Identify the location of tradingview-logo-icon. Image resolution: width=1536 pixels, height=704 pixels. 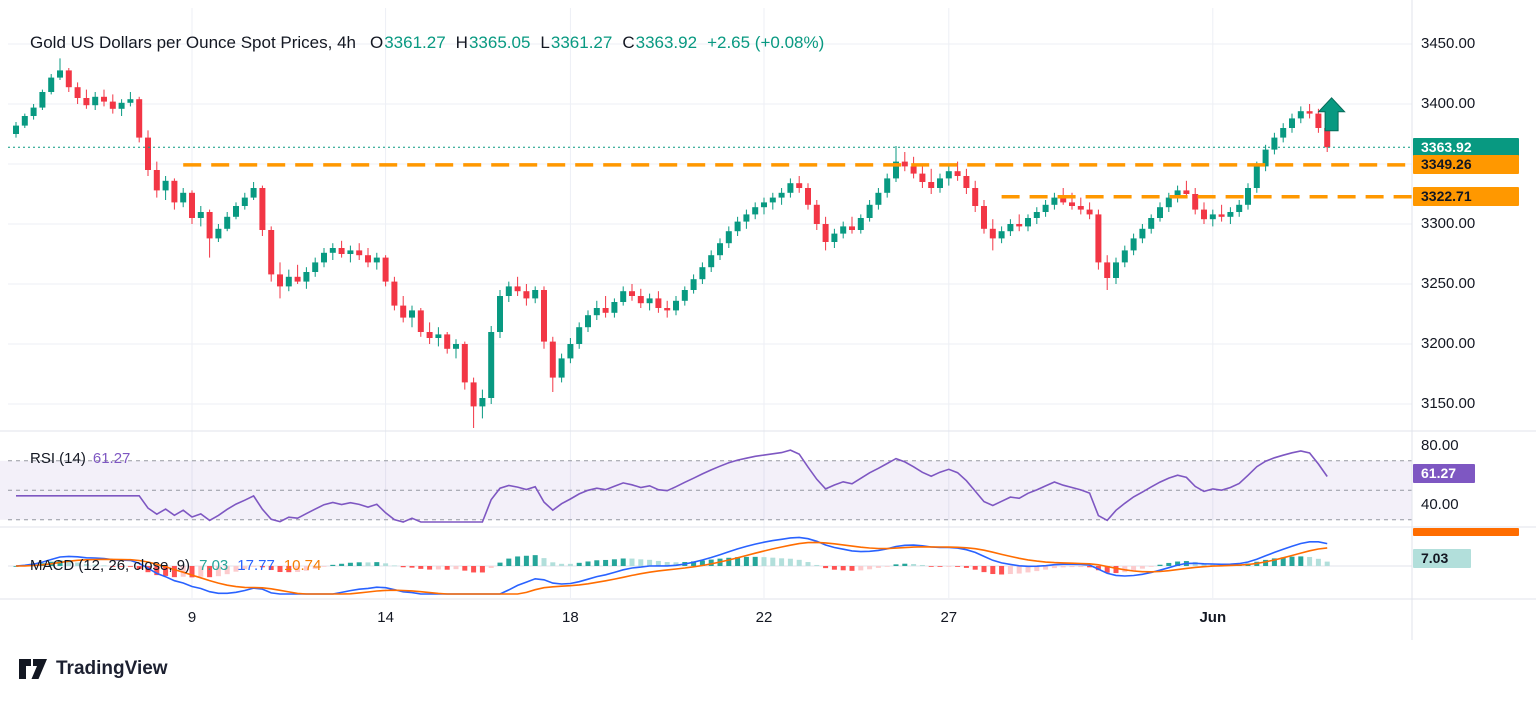
(33, 669).